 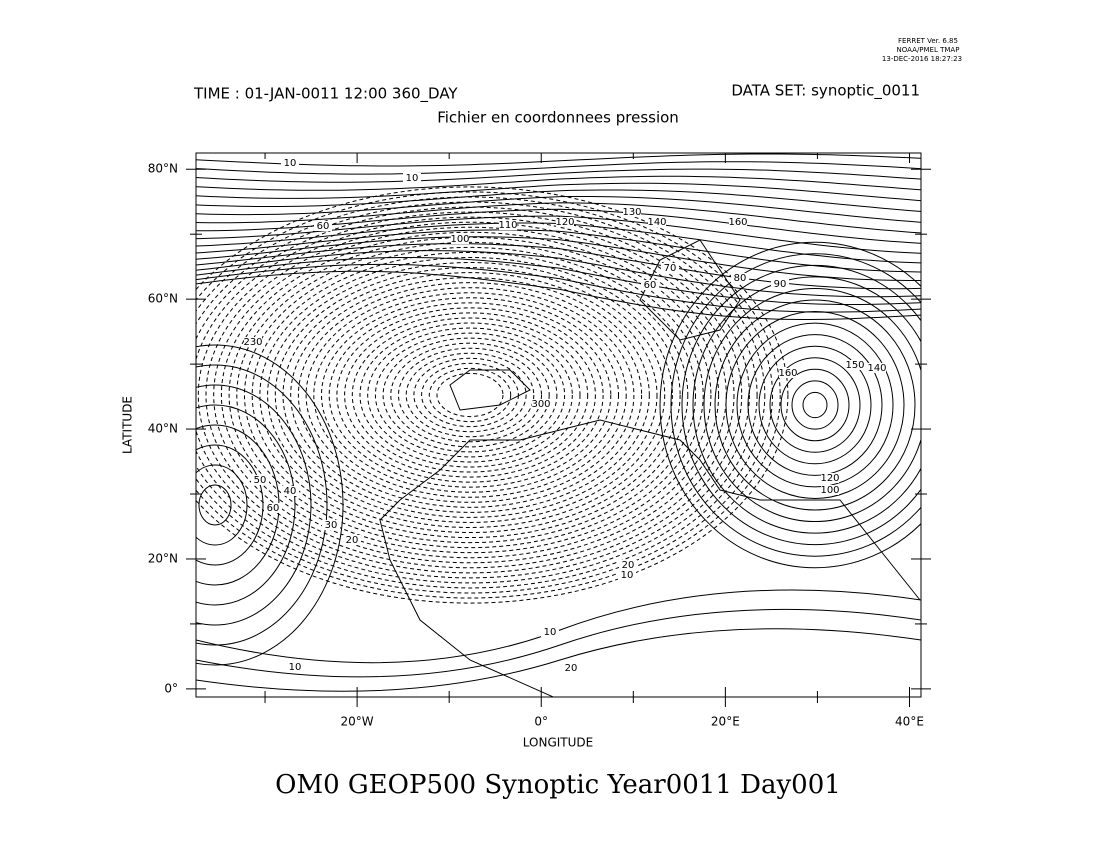 What do you see at coordinates (325, 94) in the screenshot?
I see `time: TIME : 01-JAN-0011 12:00 360_DAY` at bounding box center [325, 94].